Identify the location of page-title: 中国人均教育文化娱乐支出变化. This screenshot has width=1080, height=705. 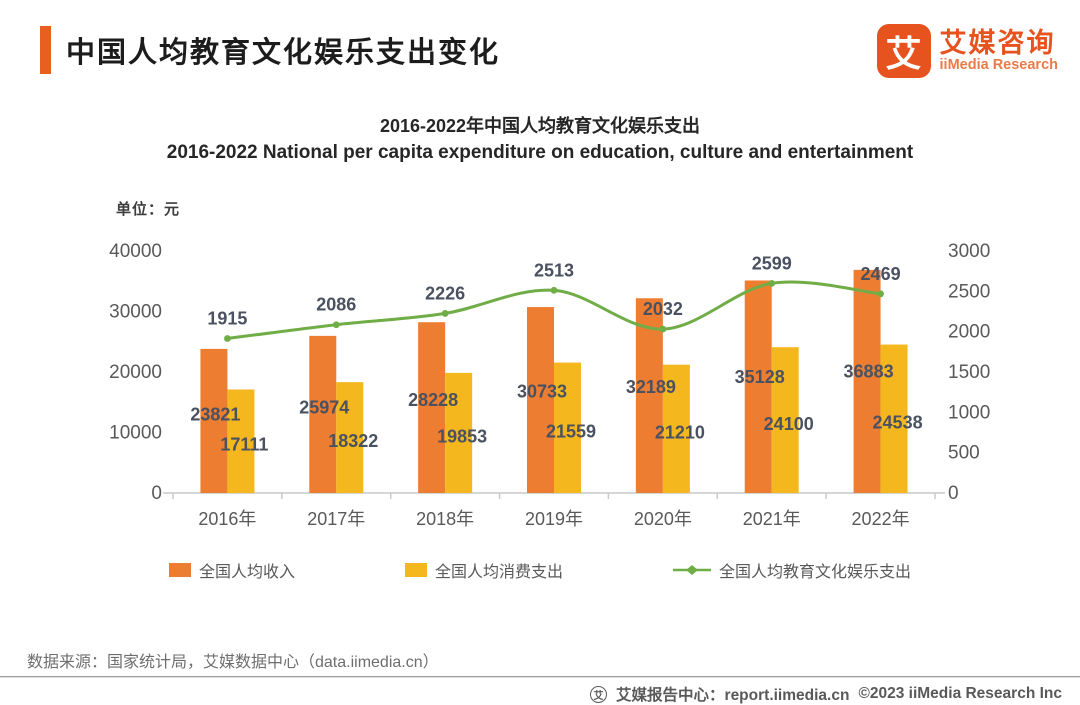
(283, 53).